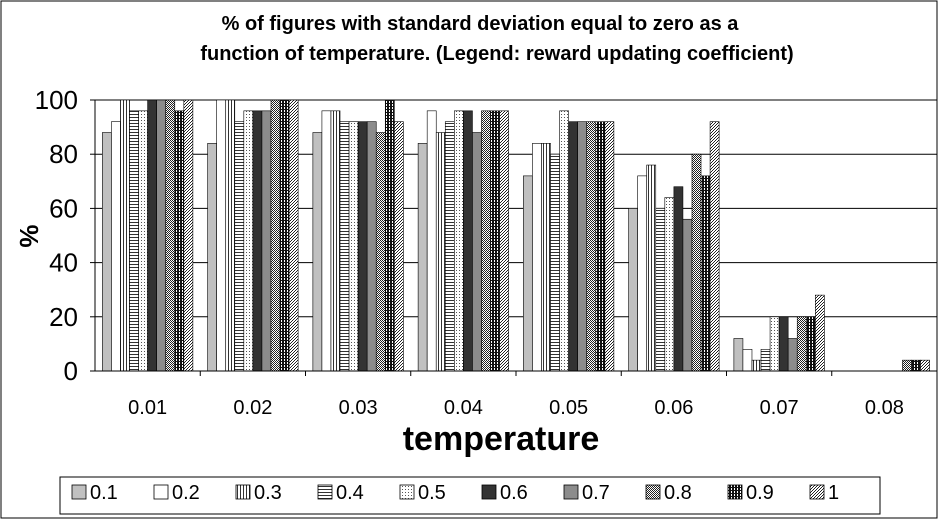 The height and width of the screenshot is (519, 938). I want to click on x-tick-label: 0.02, so click(252, 408).